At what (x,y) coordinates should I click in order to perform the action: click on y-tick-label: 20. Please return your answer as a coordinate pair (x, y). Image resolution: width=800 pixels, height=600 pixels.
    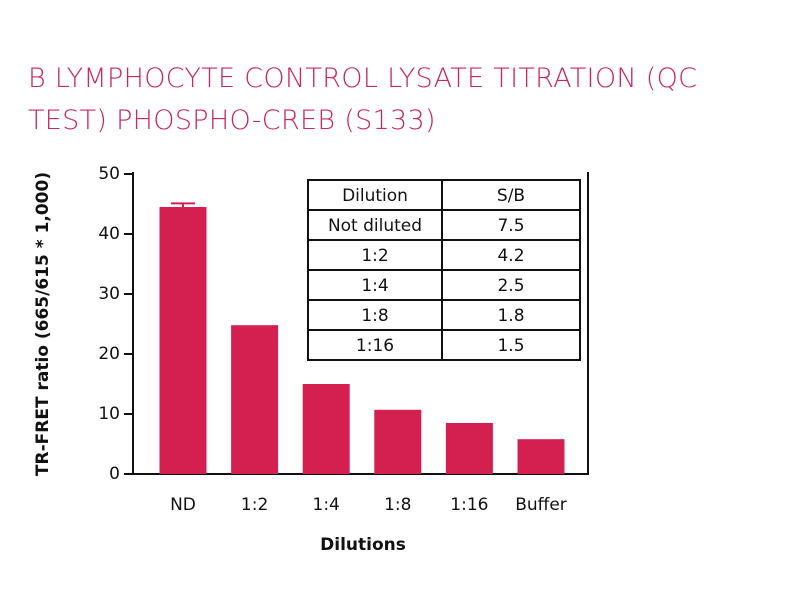
    Looking at the image, I should click on (109, 354).